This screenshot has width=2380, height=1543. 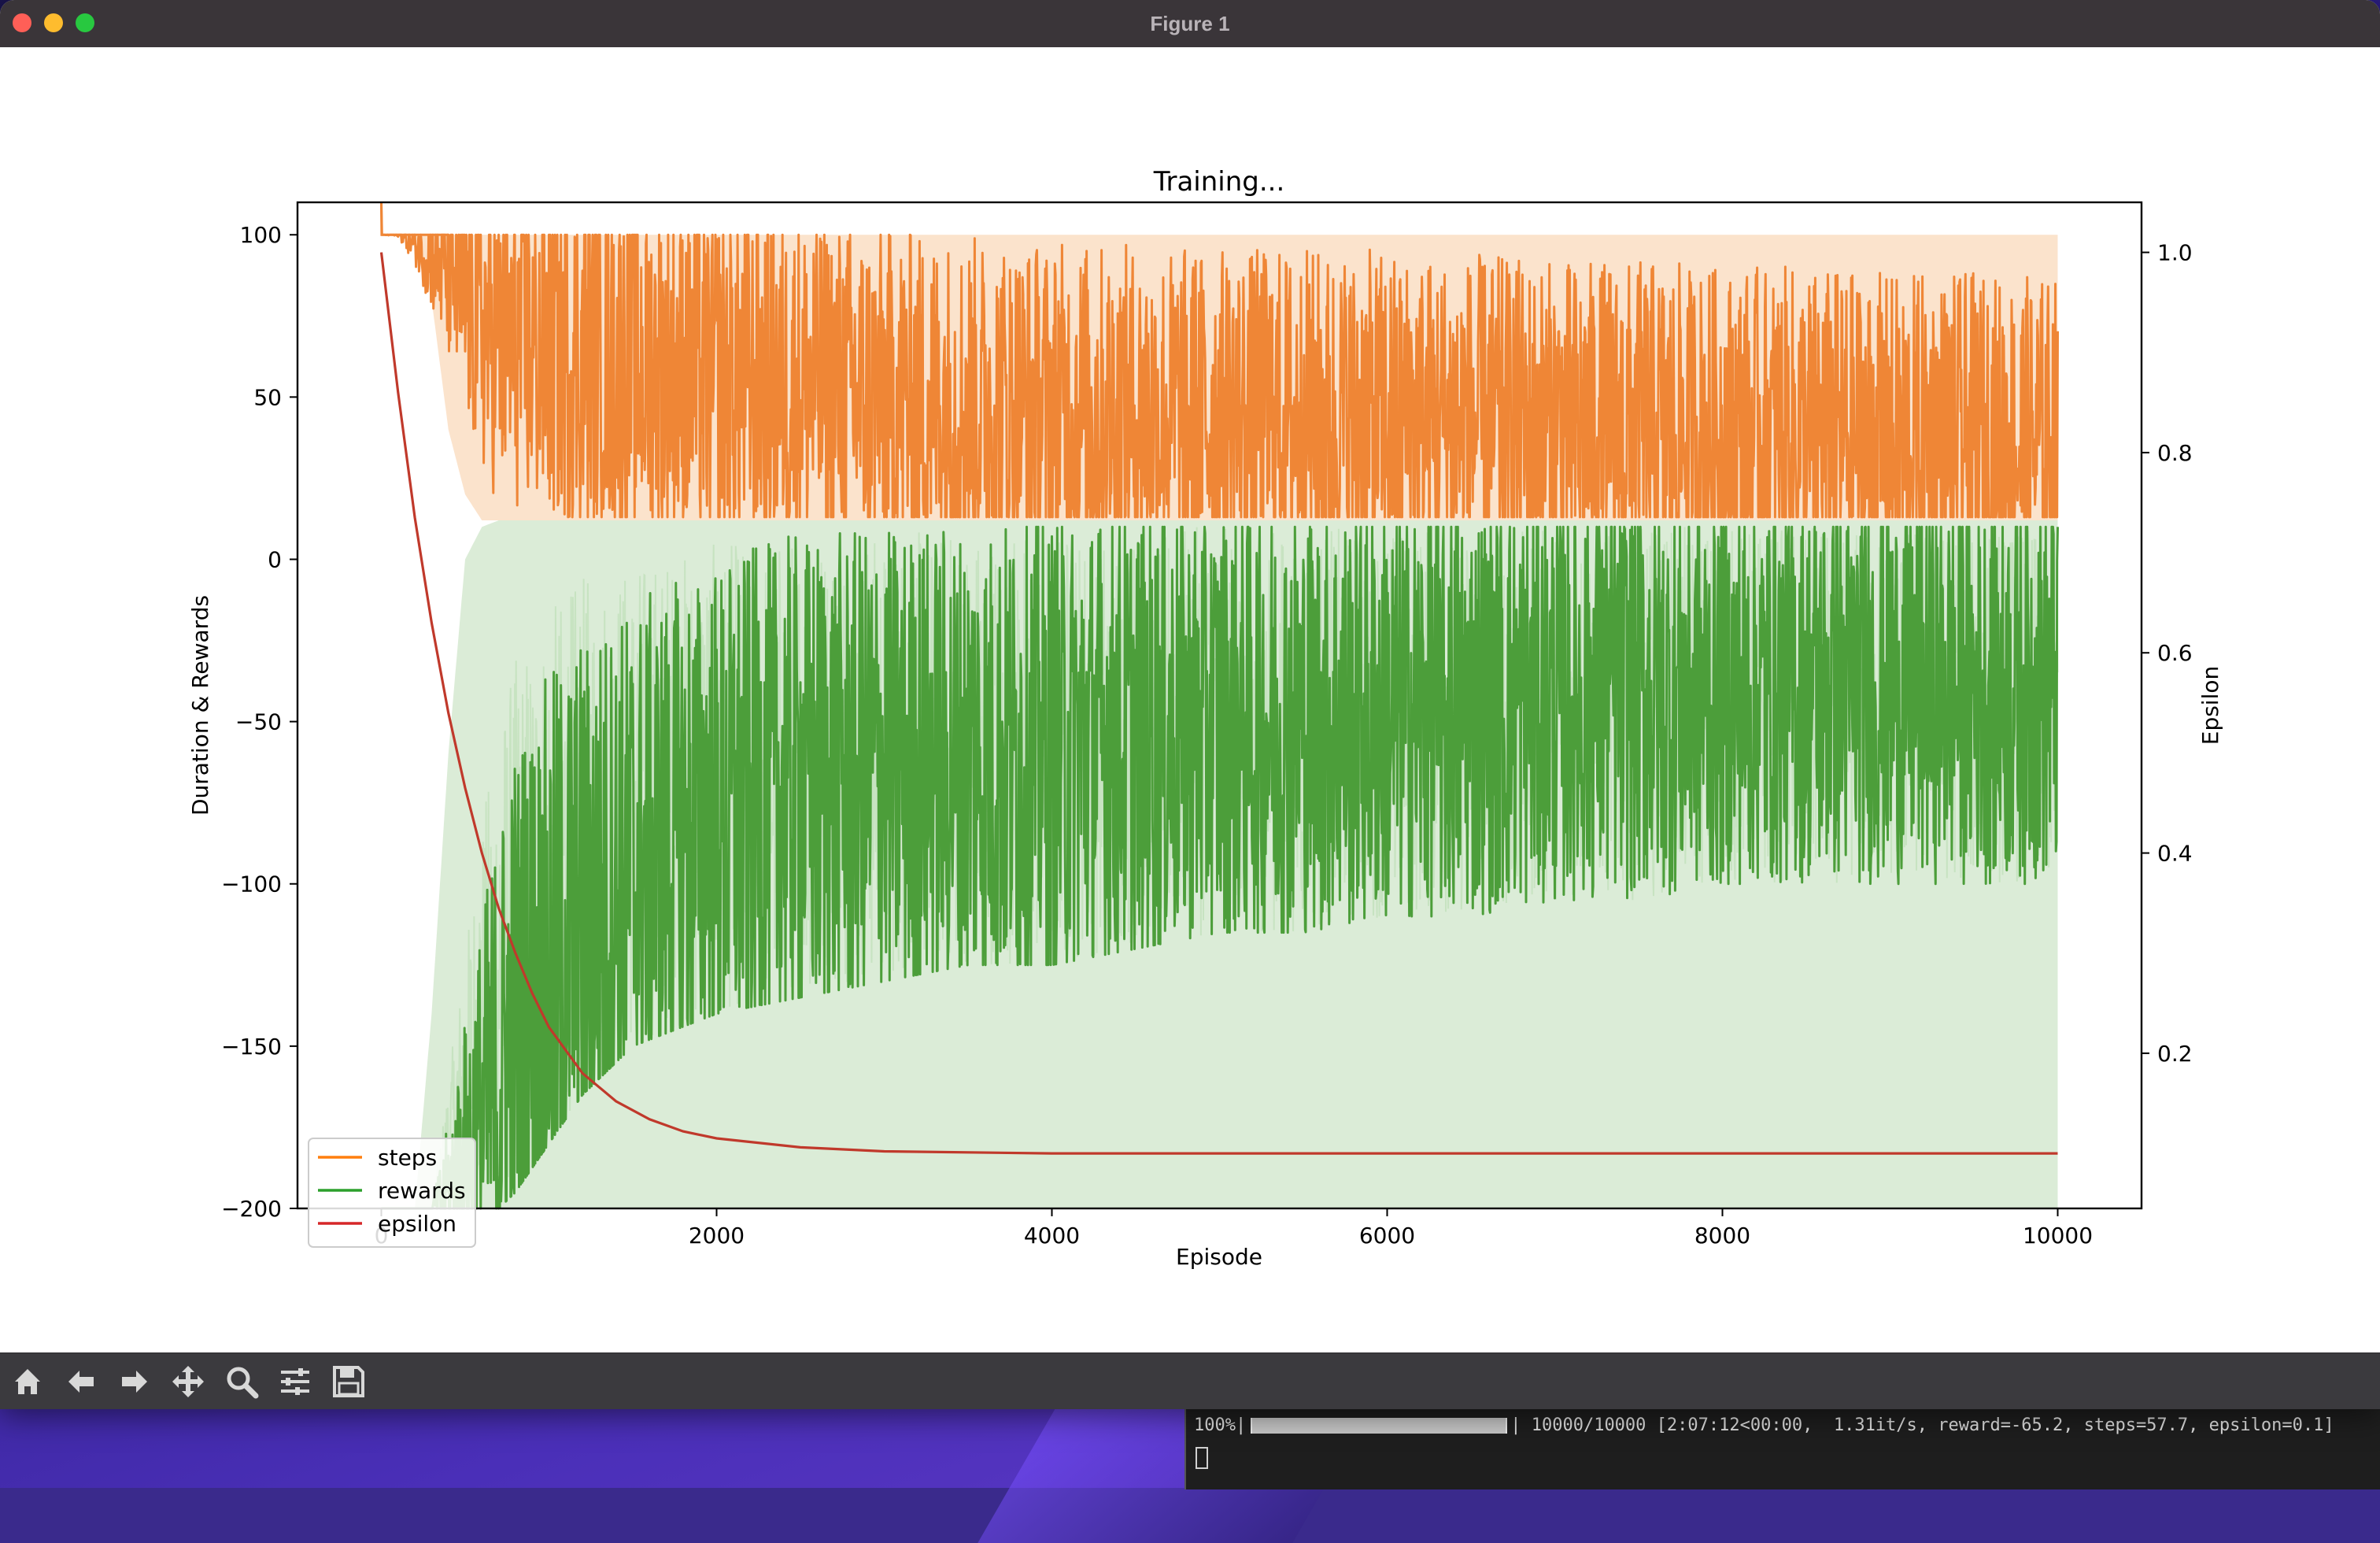 What do you see at coordinates (2175, 453) in the screenshot?
I see `y2-tick-label: 0.8` at bounding box center [2175, 453].